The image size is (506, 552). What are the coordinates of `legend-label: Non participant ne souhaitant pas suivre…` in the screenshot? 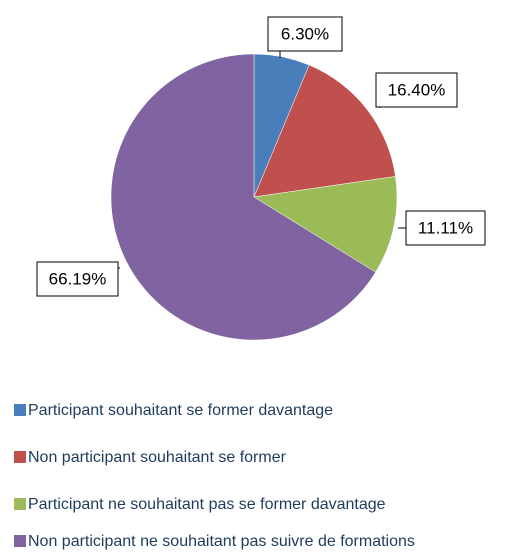 It's located at (221, 541).